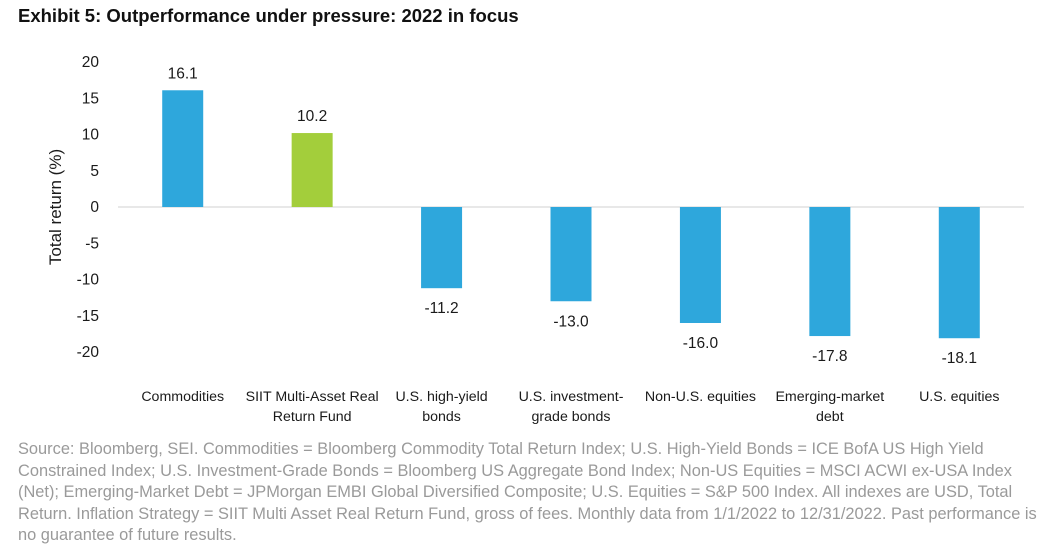 The width and height of the screenshot is (1060, 556). I want to click on data-label: -11.2, so click(441, 308).